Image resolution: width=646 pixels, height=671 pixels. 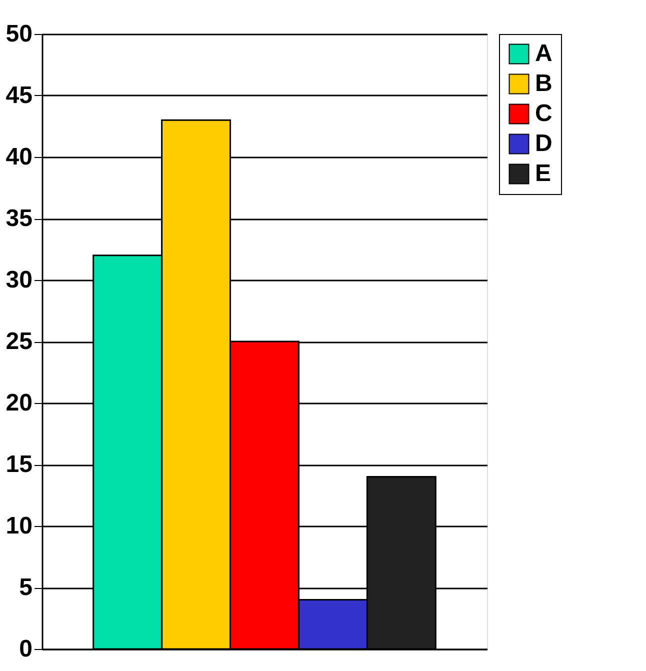 I want to click on y-tick-label: 20, so click(x=19, y=403).